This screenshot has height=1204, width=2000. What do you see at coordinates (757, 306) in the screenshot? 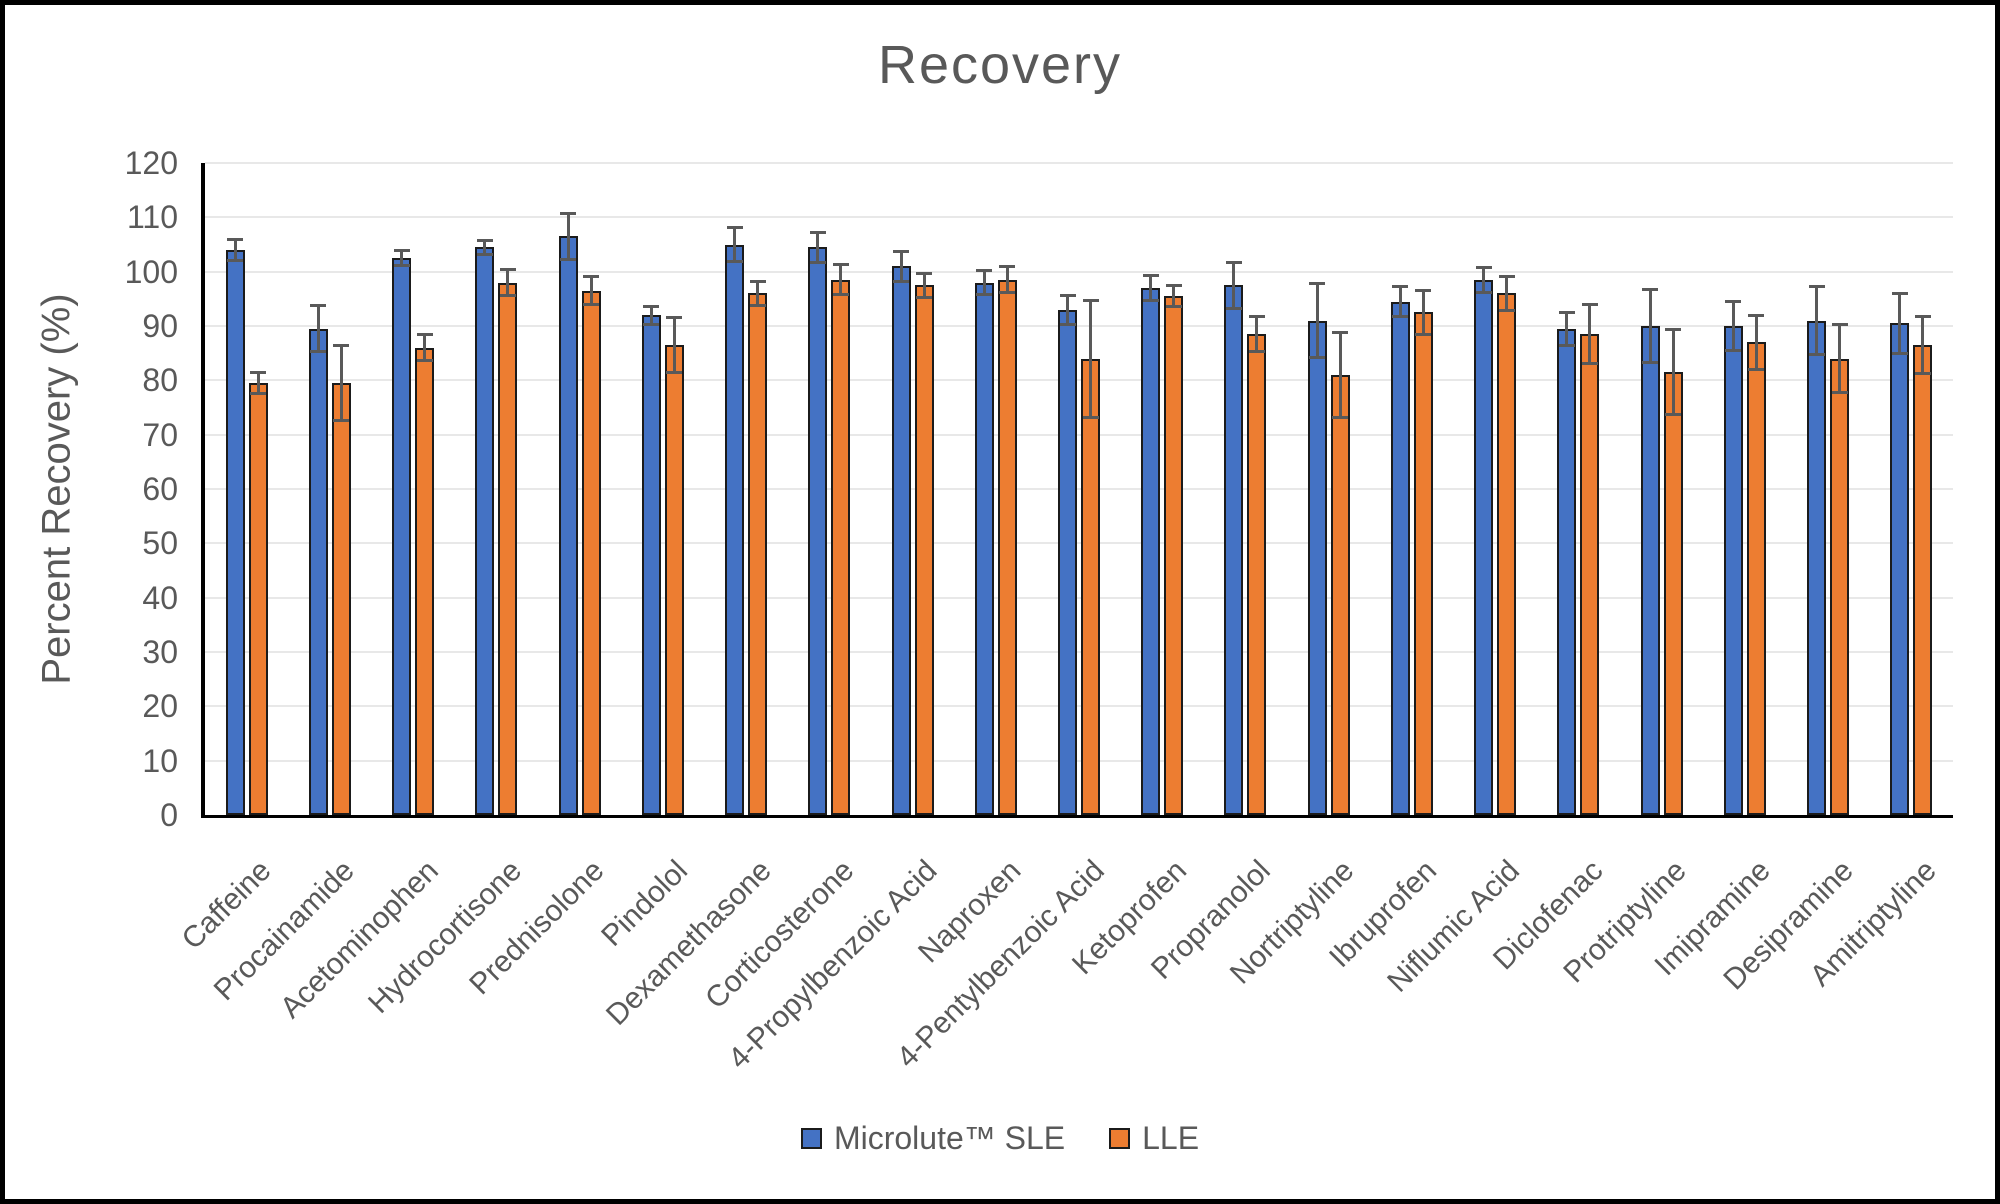
I see `error-cap-bottom-lle-dexamethasone` at bounding box center [757, 306].